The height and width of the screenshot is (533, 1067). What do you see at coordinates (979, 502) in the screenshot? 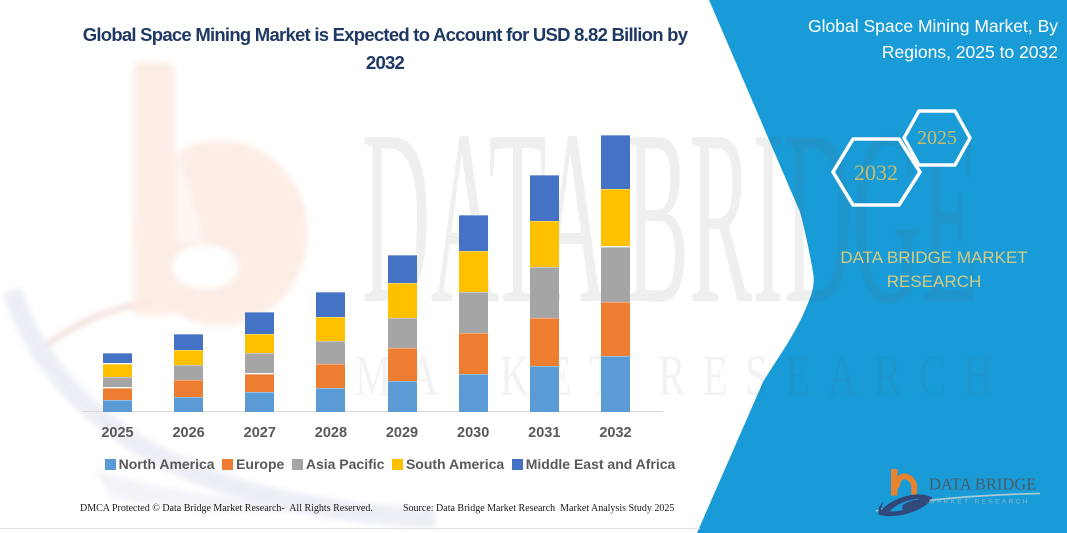
I see `svg-text: MARKET RESEARCH` at bounding box center [979, 502].